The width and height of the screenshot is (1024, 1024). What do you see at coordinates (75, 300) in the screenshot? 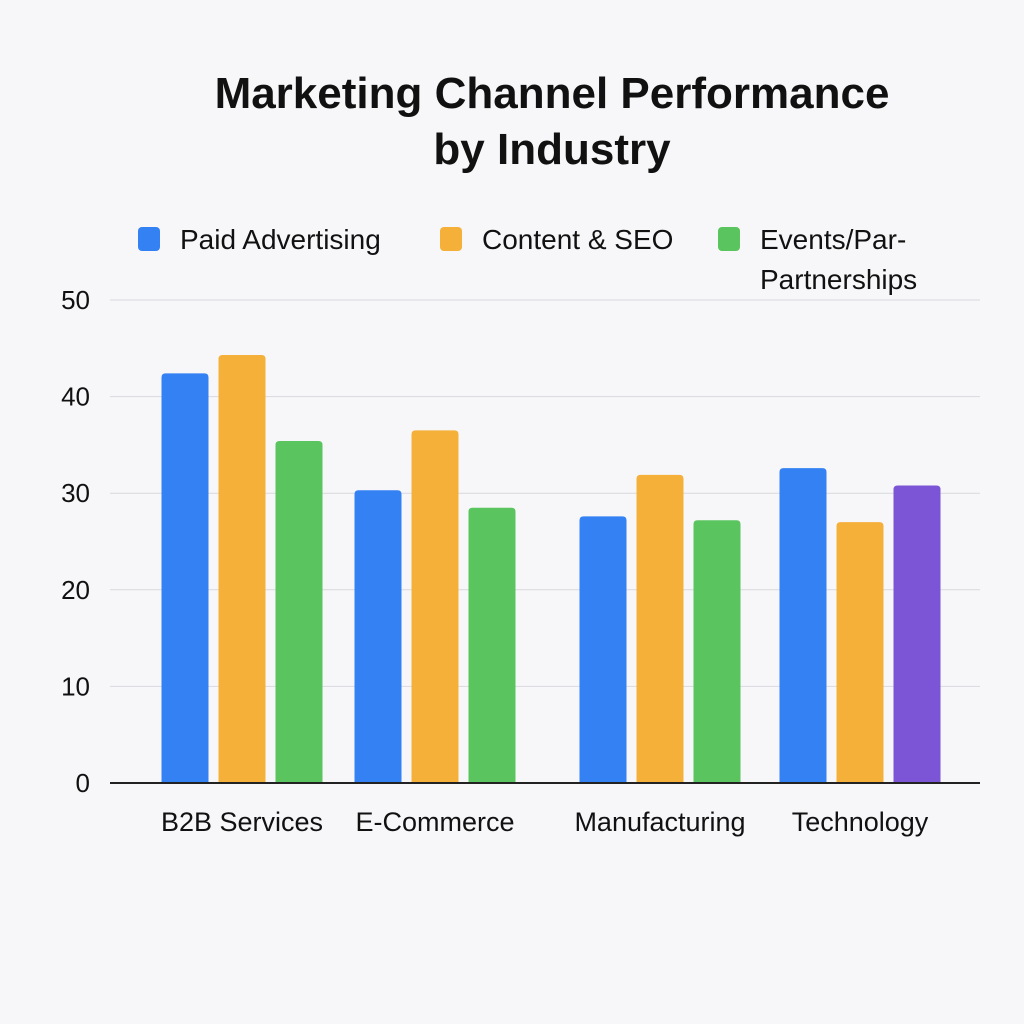
I see `y-tick-label: 50` at bounding box center [75, 300].